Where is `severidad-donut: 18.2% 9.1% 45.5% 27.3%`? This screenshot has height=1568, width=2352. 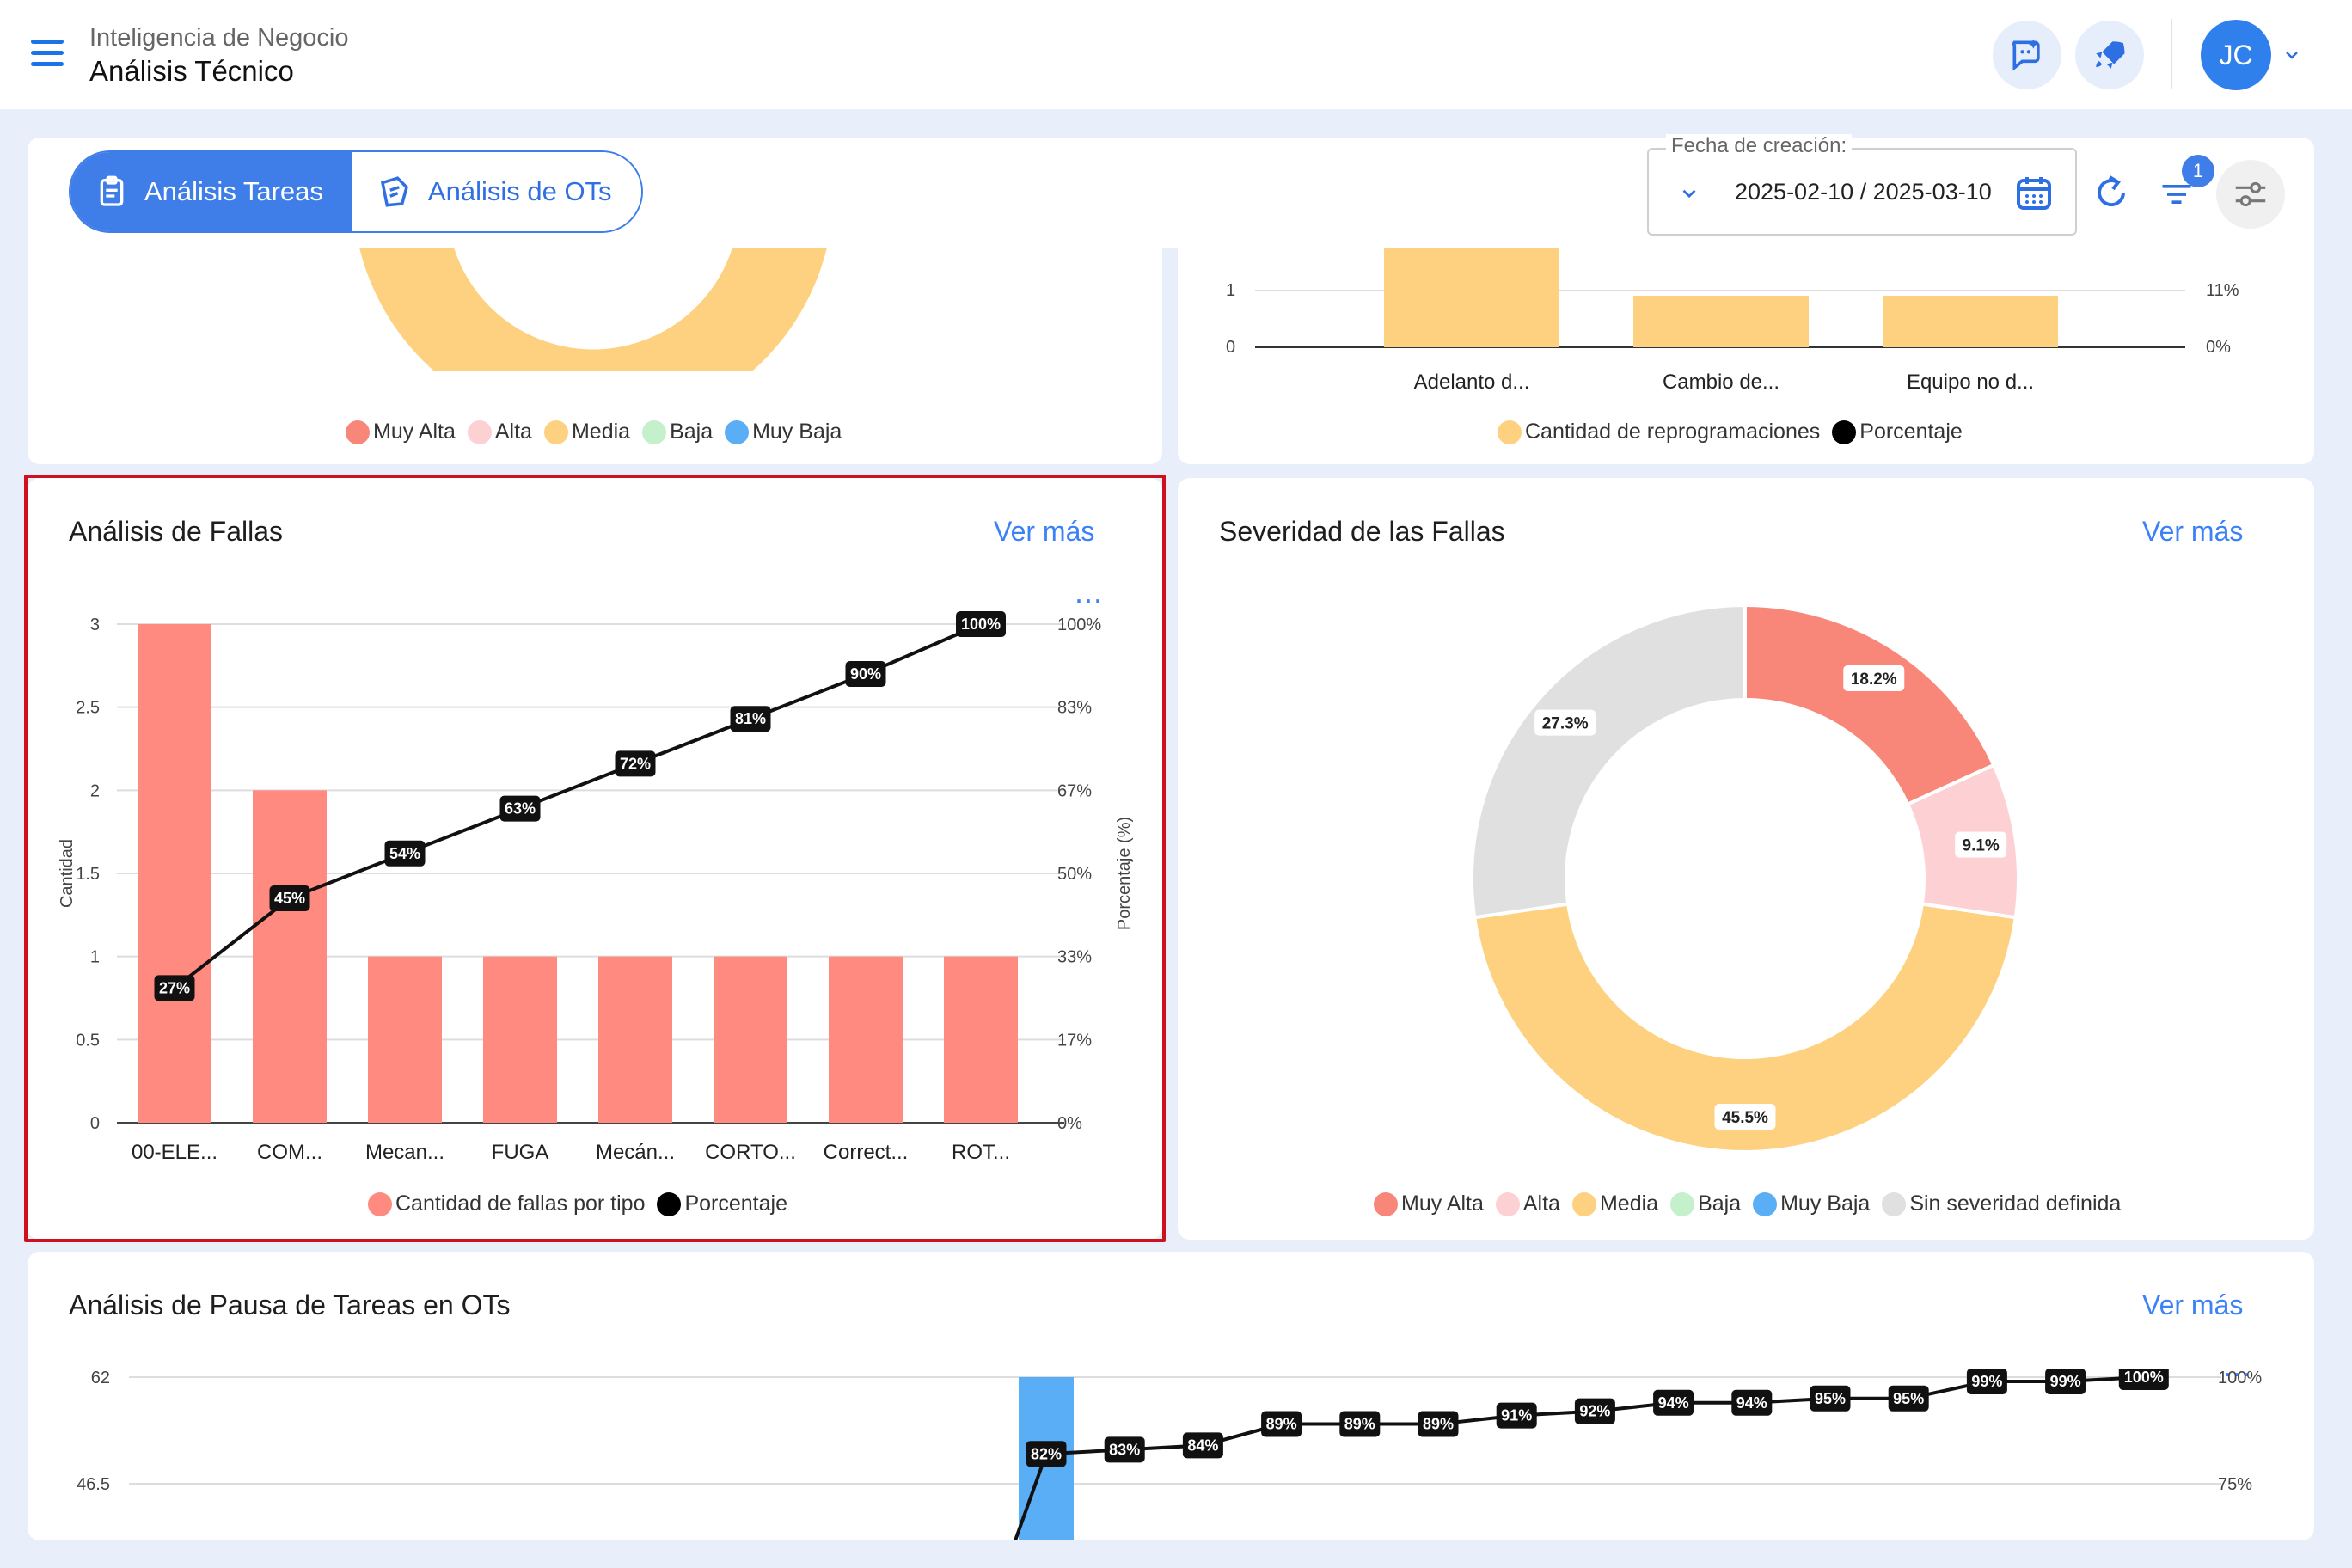
severidad-donut: 18.2% 9.1% 45.5% 27.3% is located at coordinates (1745, 878).